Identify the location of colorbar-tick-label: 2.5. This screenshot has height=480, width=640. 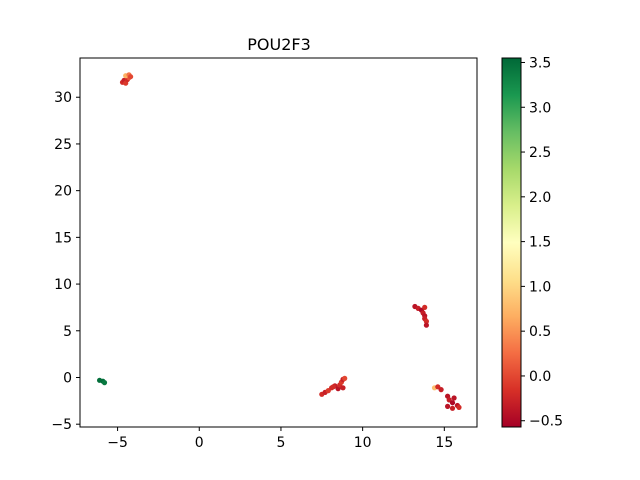
(540, 153).